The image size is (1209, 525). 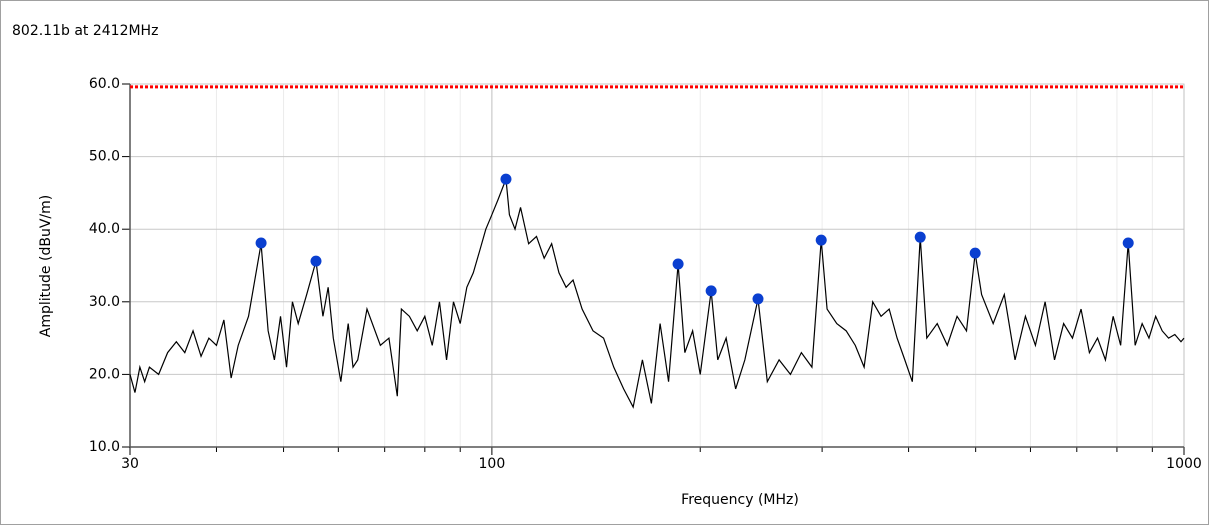 What do you see at coordinates (1184, 464) in the screenshot?
I see `x-tick-label: 1000` at bounding box center [1184, 464].